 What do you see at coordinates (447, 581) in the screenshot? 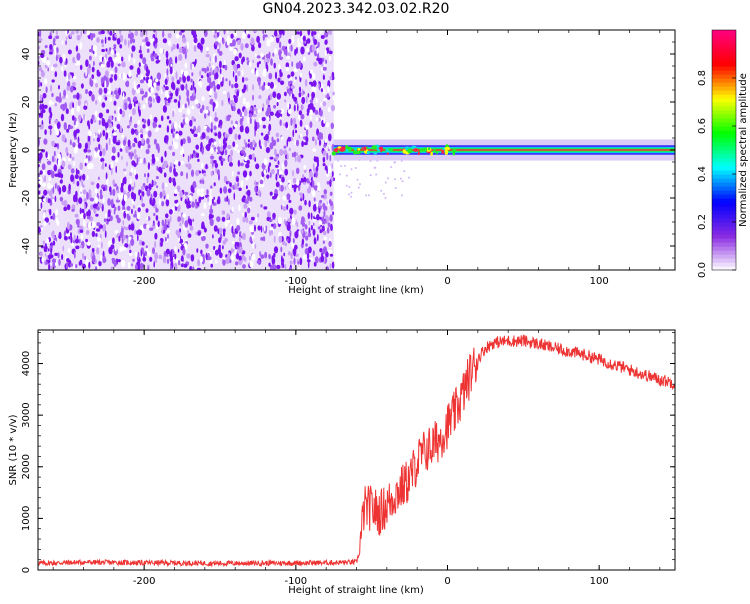
I see `snr-x-tick-label: 0` at bounding box center [447, 581].